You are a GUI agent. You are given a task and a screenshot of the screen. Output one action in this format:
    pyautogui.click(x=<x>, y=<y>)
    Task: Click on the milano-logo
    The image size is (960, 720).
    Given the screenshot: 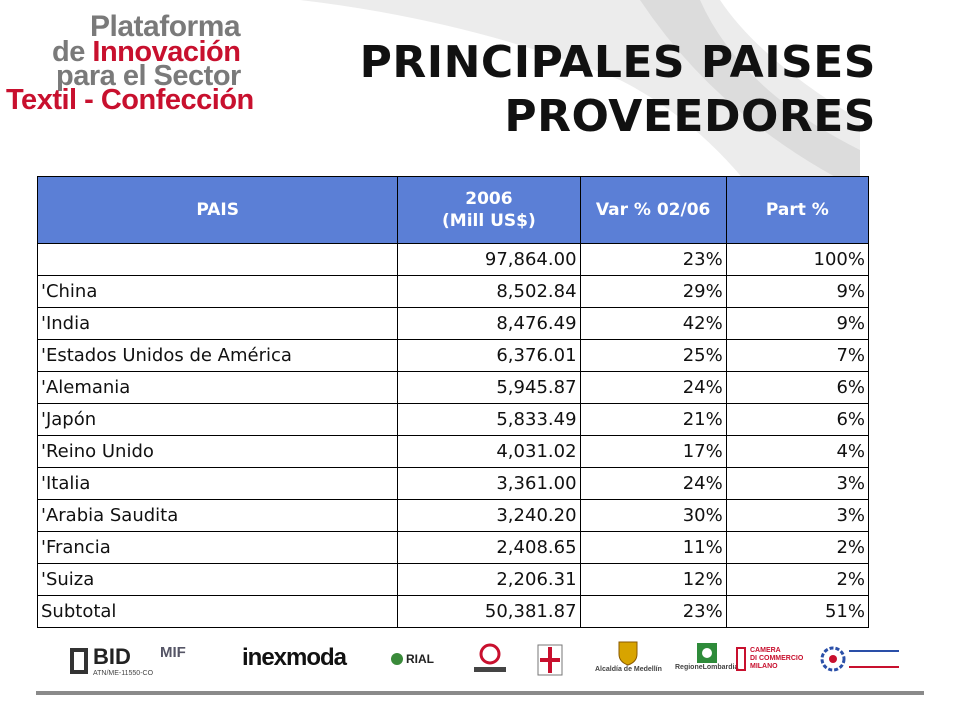 What is the action you would take?
    pyautogui.click(x=550, y=660)
    